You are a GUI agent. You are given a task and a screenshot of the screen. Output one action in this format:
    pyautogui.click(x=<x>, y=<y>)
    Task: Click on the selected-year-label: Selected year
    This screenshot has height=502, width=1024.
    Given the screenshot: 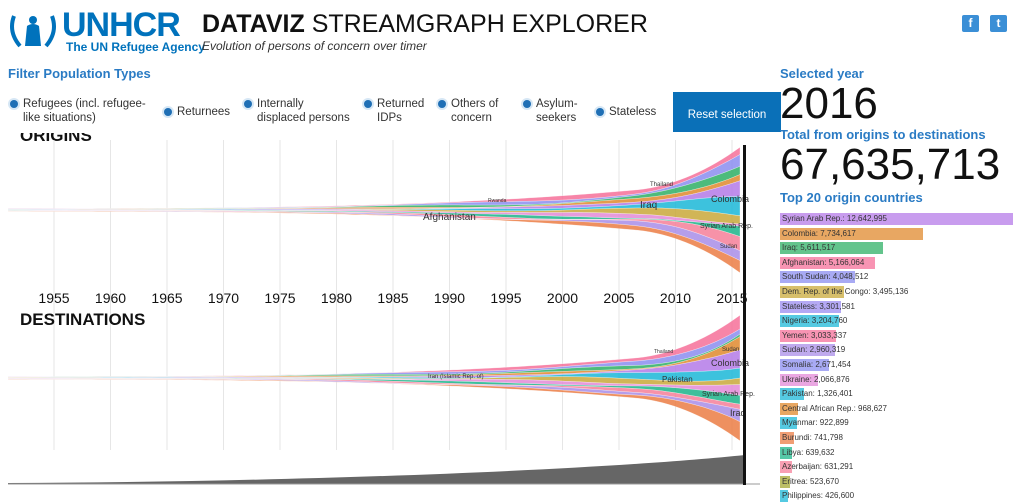 What is the action you would take?
    pyautogui.click(x=822, y=73)
    